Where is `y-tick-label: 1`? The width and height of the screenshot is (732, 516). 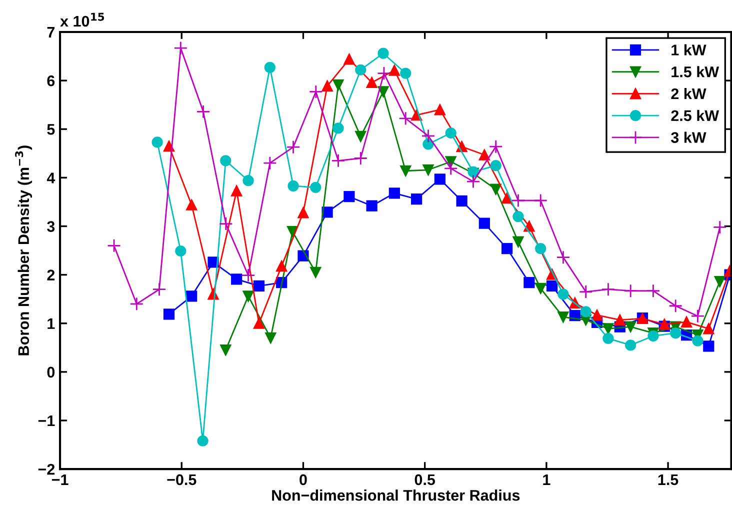 y-tick-label: 1 is located at coordinates (51, 323).